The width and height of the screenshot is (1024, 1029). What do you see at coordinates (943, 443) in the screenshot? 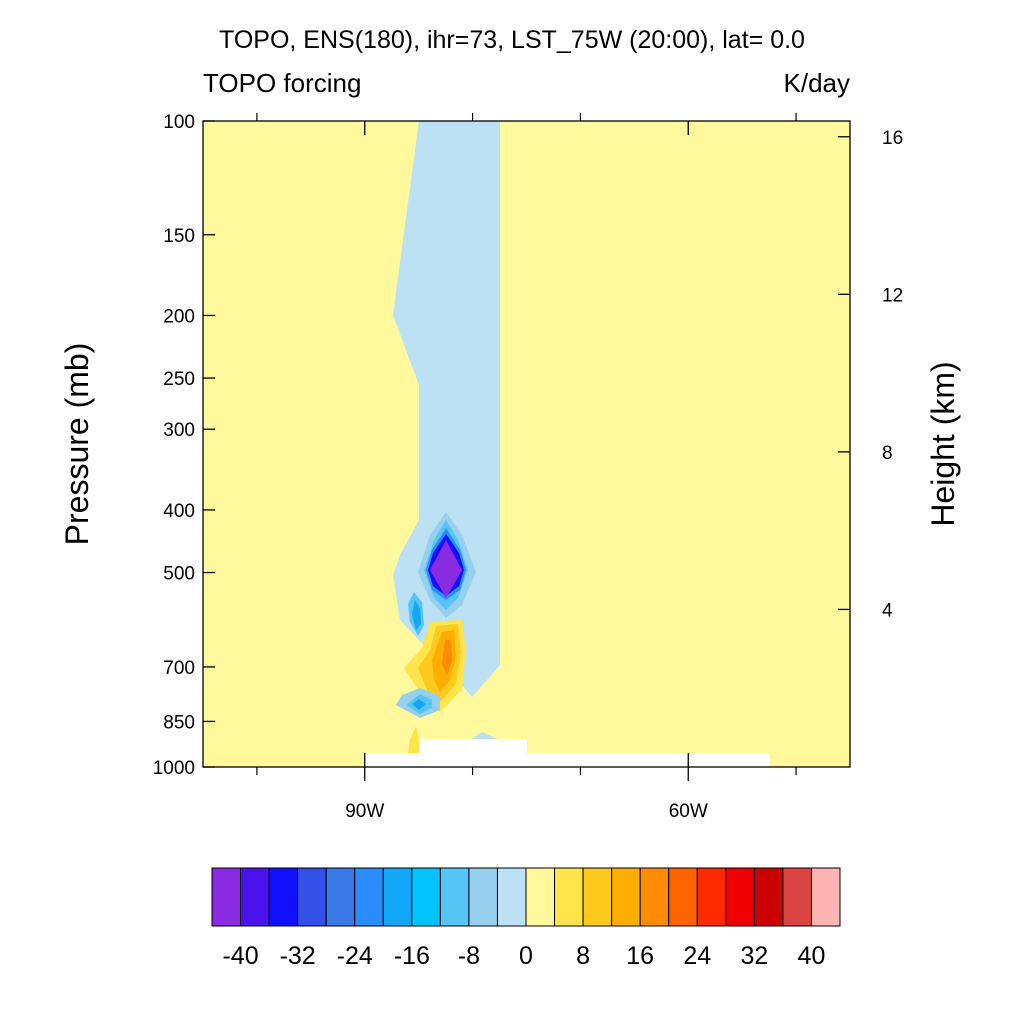
I see `y-axis-right-label: Height (km)` at bounding box center [943, 443].